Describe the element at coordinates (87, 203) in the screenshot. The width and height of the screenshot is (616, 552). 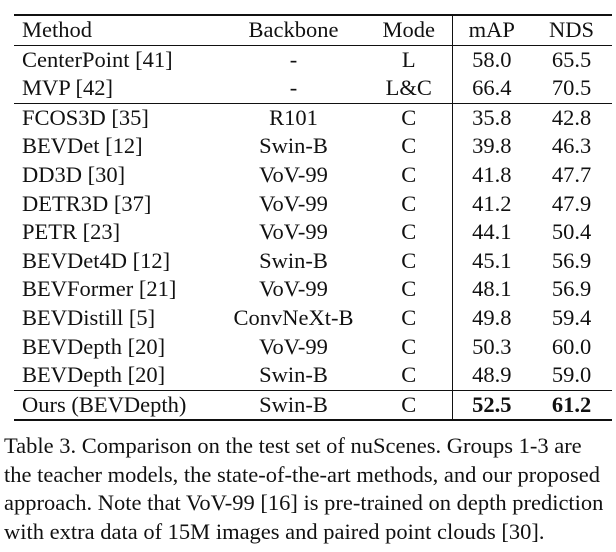
I see `method-cell: DETR3D [37]` at that location.